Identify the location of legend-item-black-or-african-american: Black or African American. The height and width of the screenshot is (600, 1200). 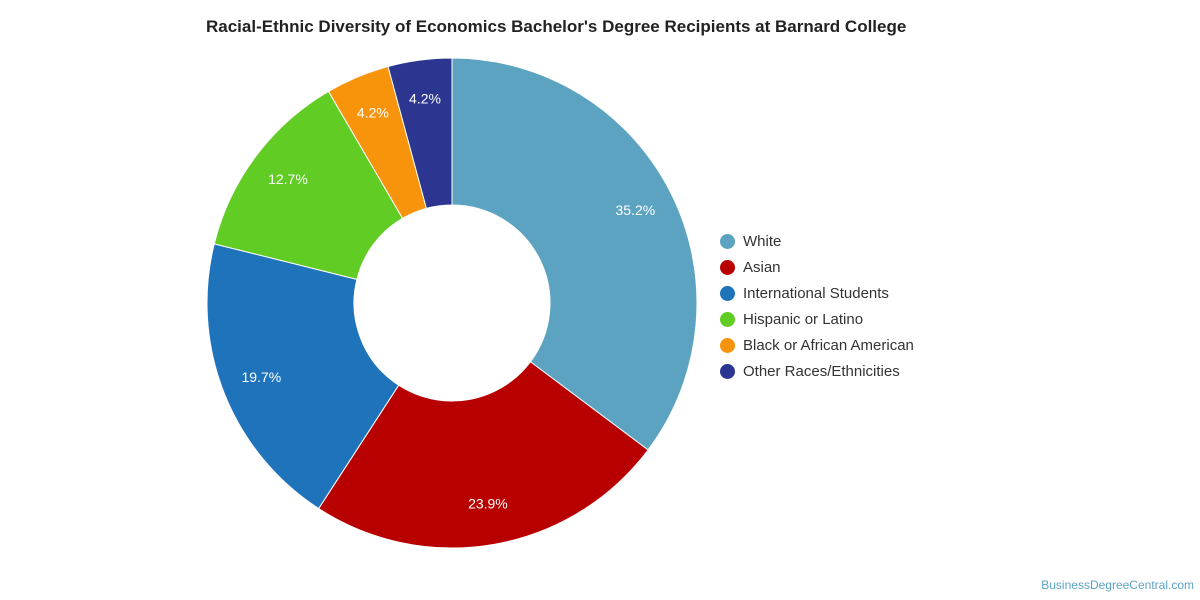
(817, 345).